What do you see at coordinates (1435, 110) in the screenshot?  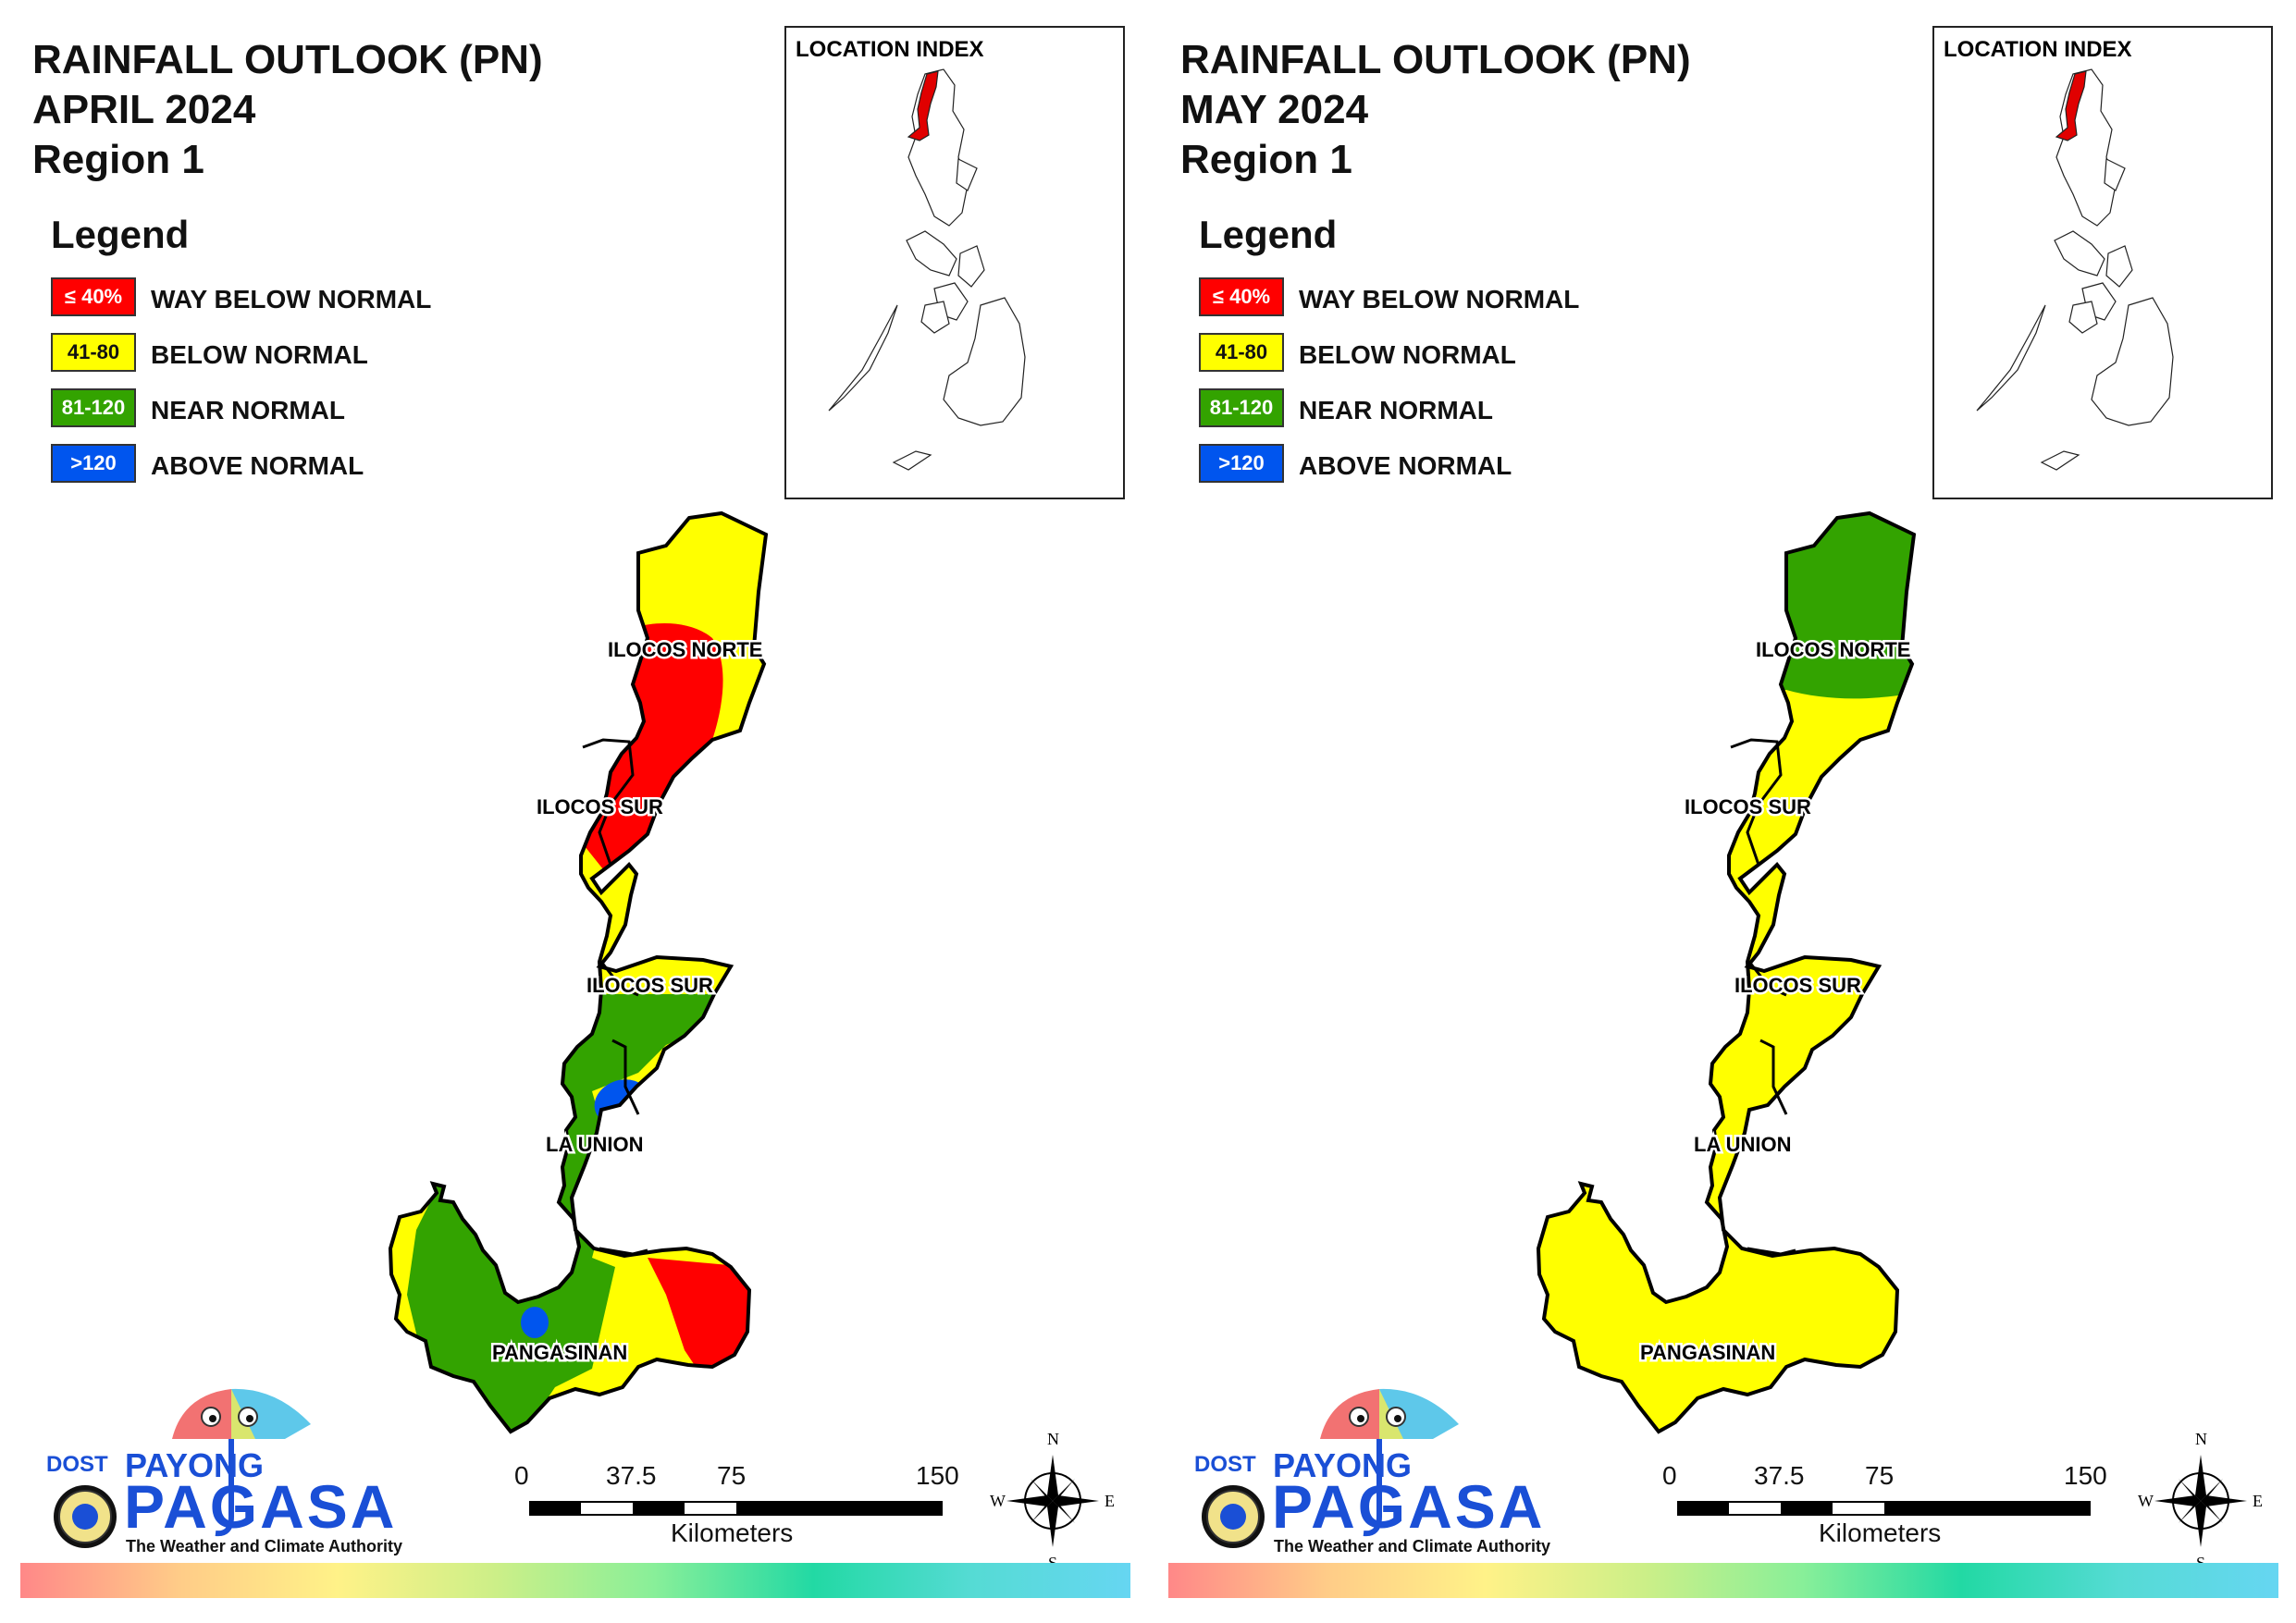 I see `title-block: RAINFALL OUTLOOK (PN) MAY 2024 Region 1` at bounding box center [1435, 110].